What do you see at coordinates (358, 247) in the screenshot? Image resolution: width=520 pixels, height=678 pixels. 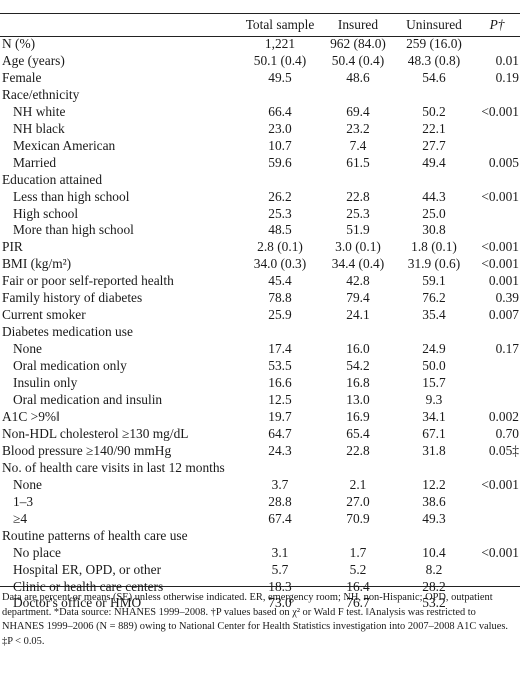 I see `cell-insured: 3.0 (0.1)` at bounding box center [358, 247].